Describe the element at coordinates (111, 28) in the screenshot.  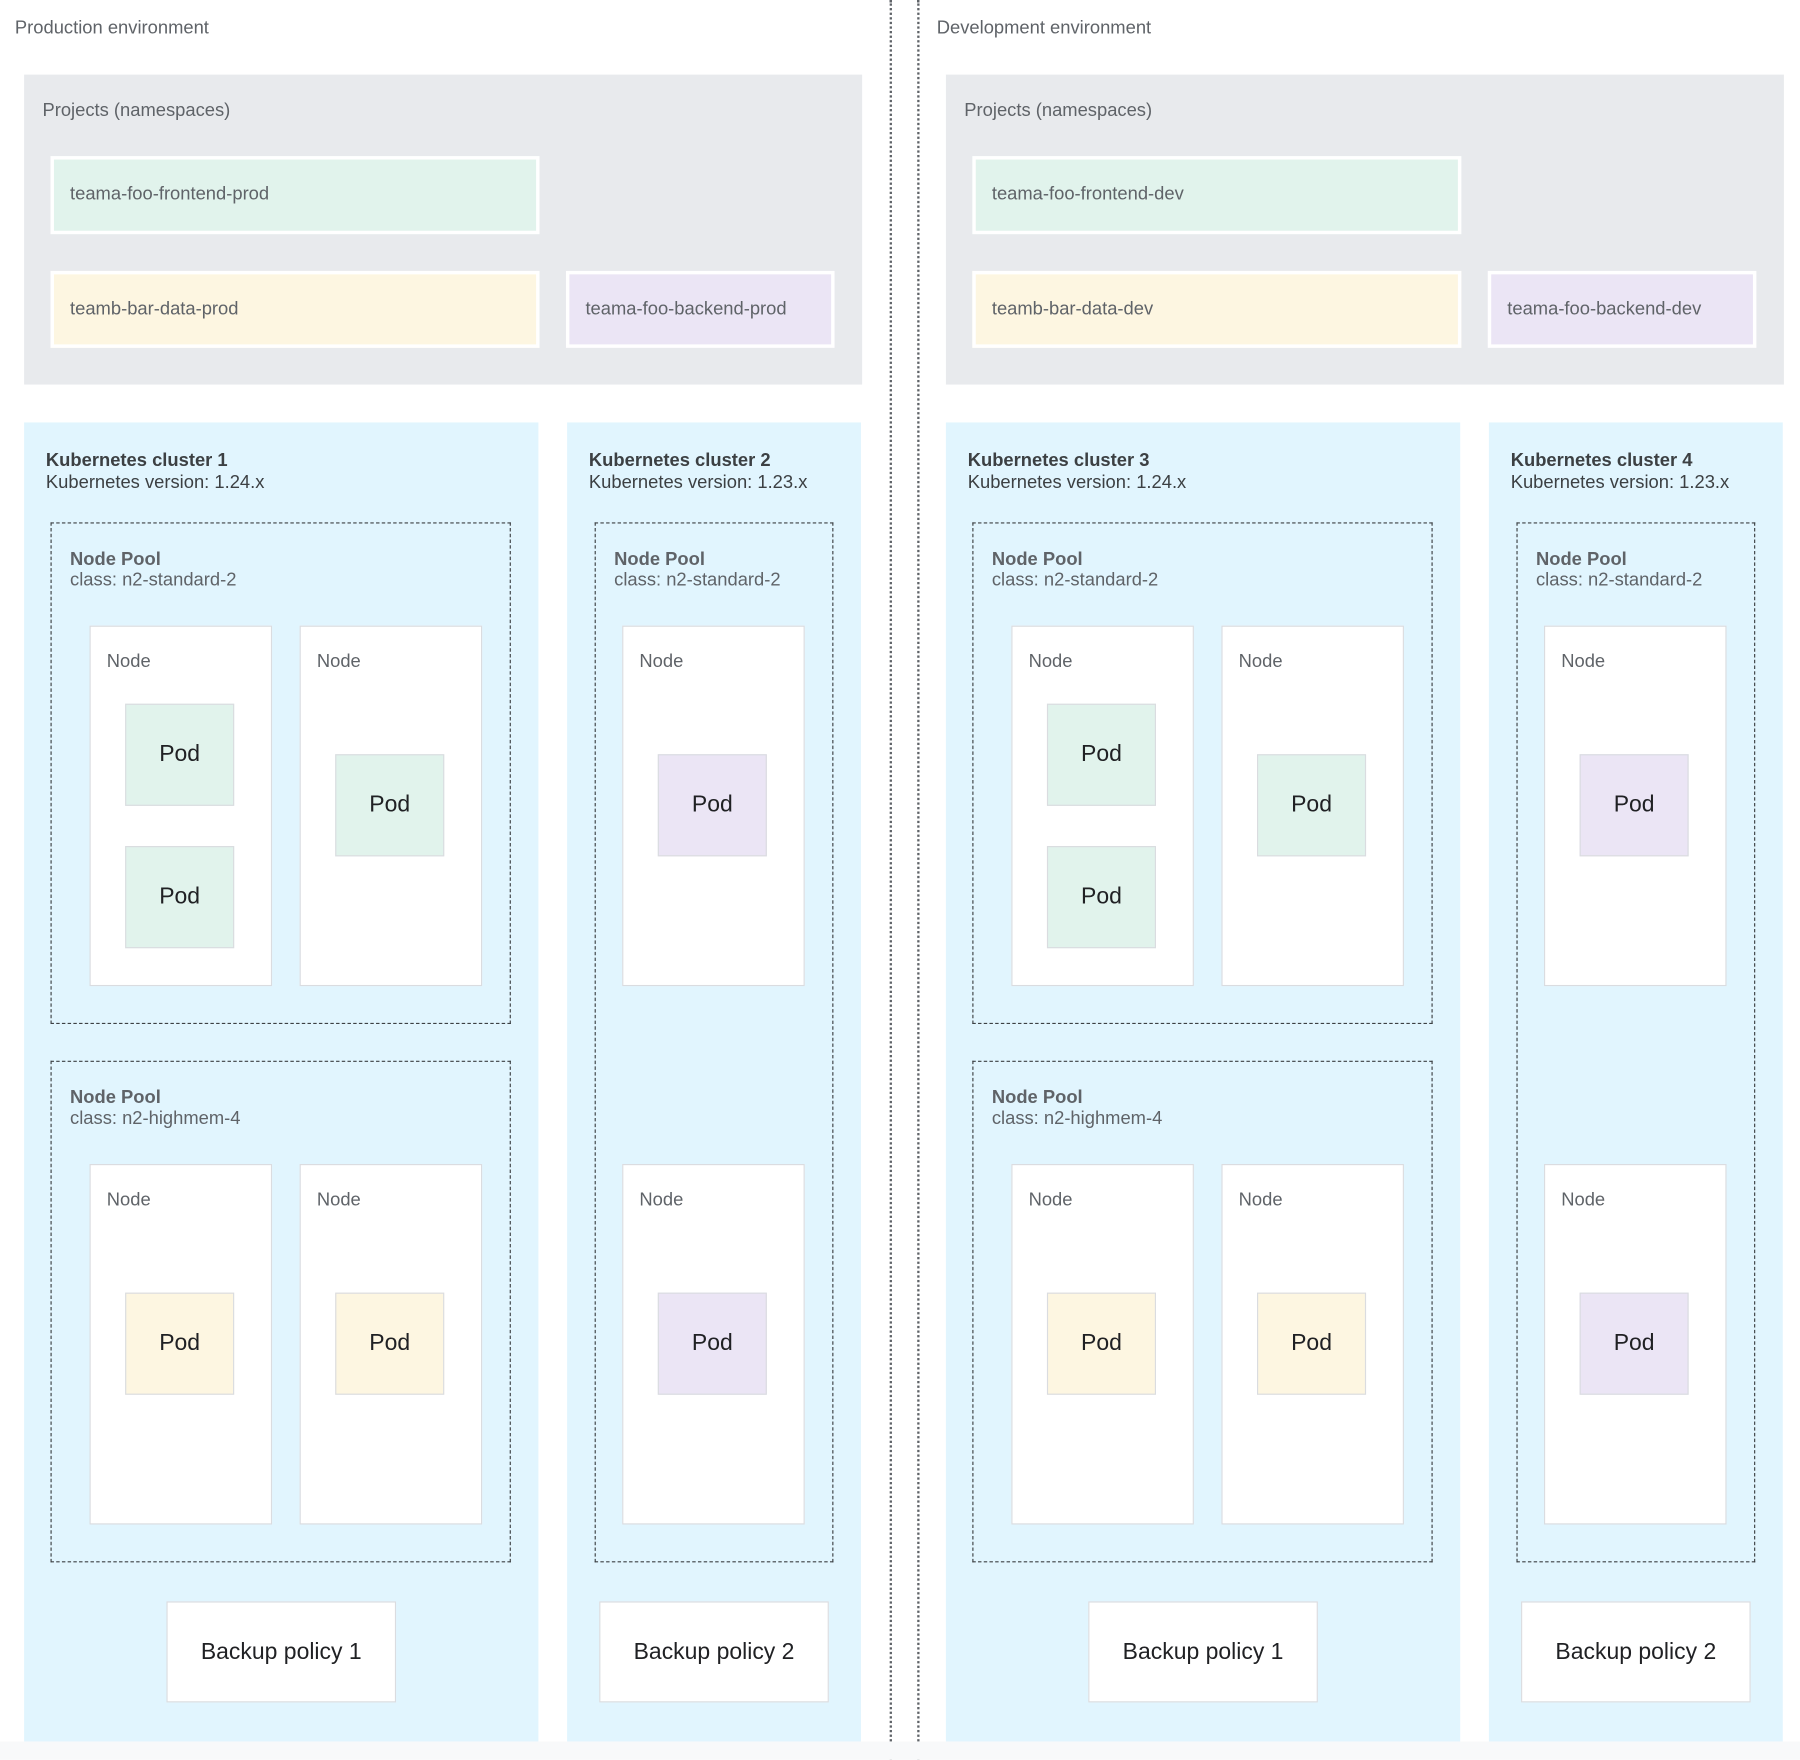
I see `environment-title: Production environment` at that location.